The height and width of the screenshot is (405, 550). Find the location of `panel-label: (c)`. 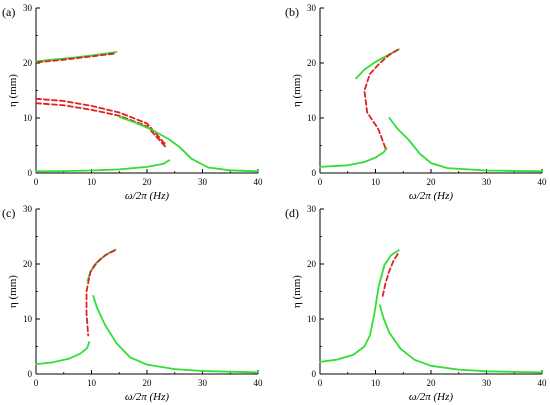

panel-label: (c) is located at coordinates (8, 213).